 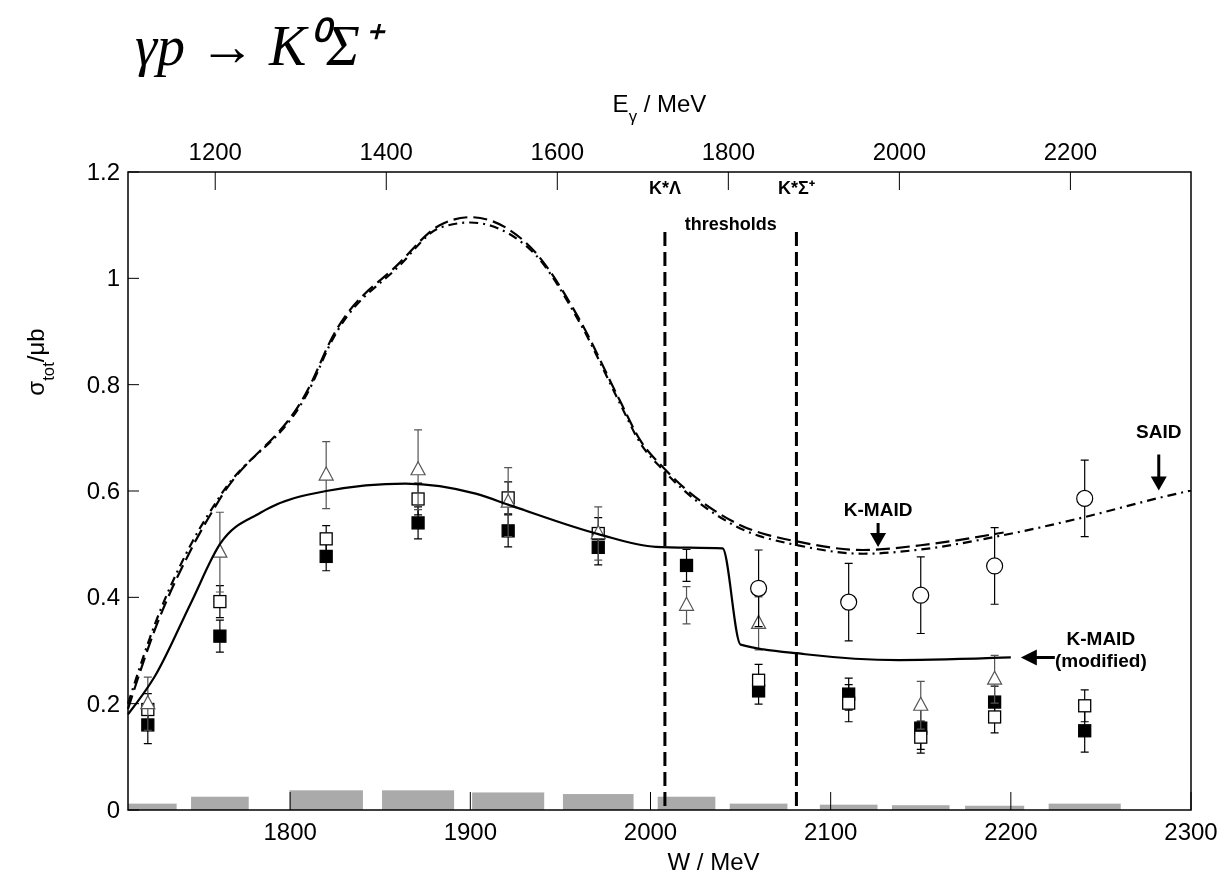 I want to click on text: SAID, so click(x=1159, y=432).